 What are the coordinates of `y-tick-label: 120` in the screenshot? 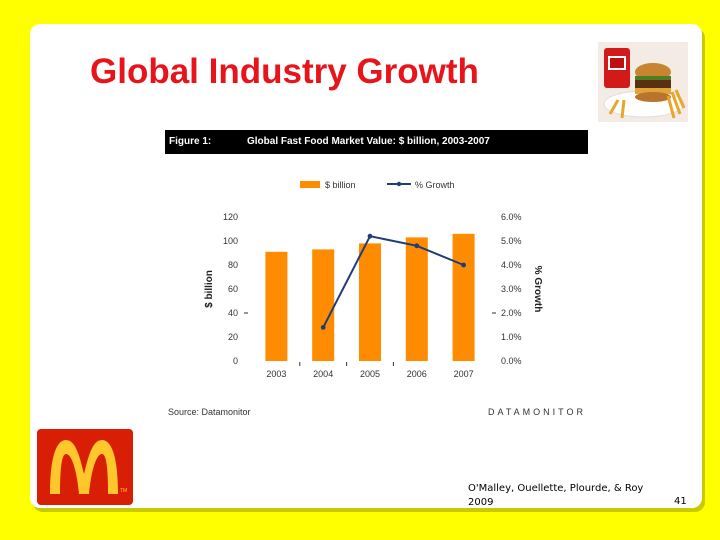 It's located at (230, 217).